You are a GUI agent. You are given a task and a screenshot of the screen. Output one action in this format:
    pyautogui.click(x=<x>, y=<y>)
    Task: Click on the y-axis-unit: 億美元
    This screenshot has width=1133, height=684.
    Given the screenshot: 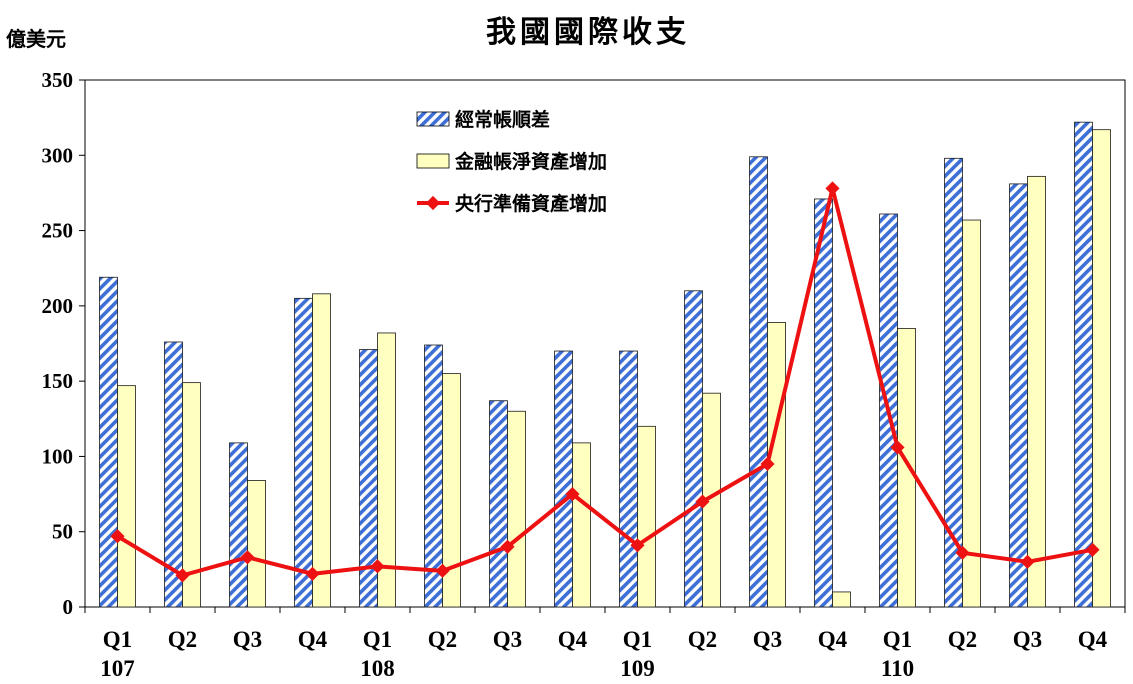 What is the action you would take?
    pyautogui.click(x=36, y=39)
    